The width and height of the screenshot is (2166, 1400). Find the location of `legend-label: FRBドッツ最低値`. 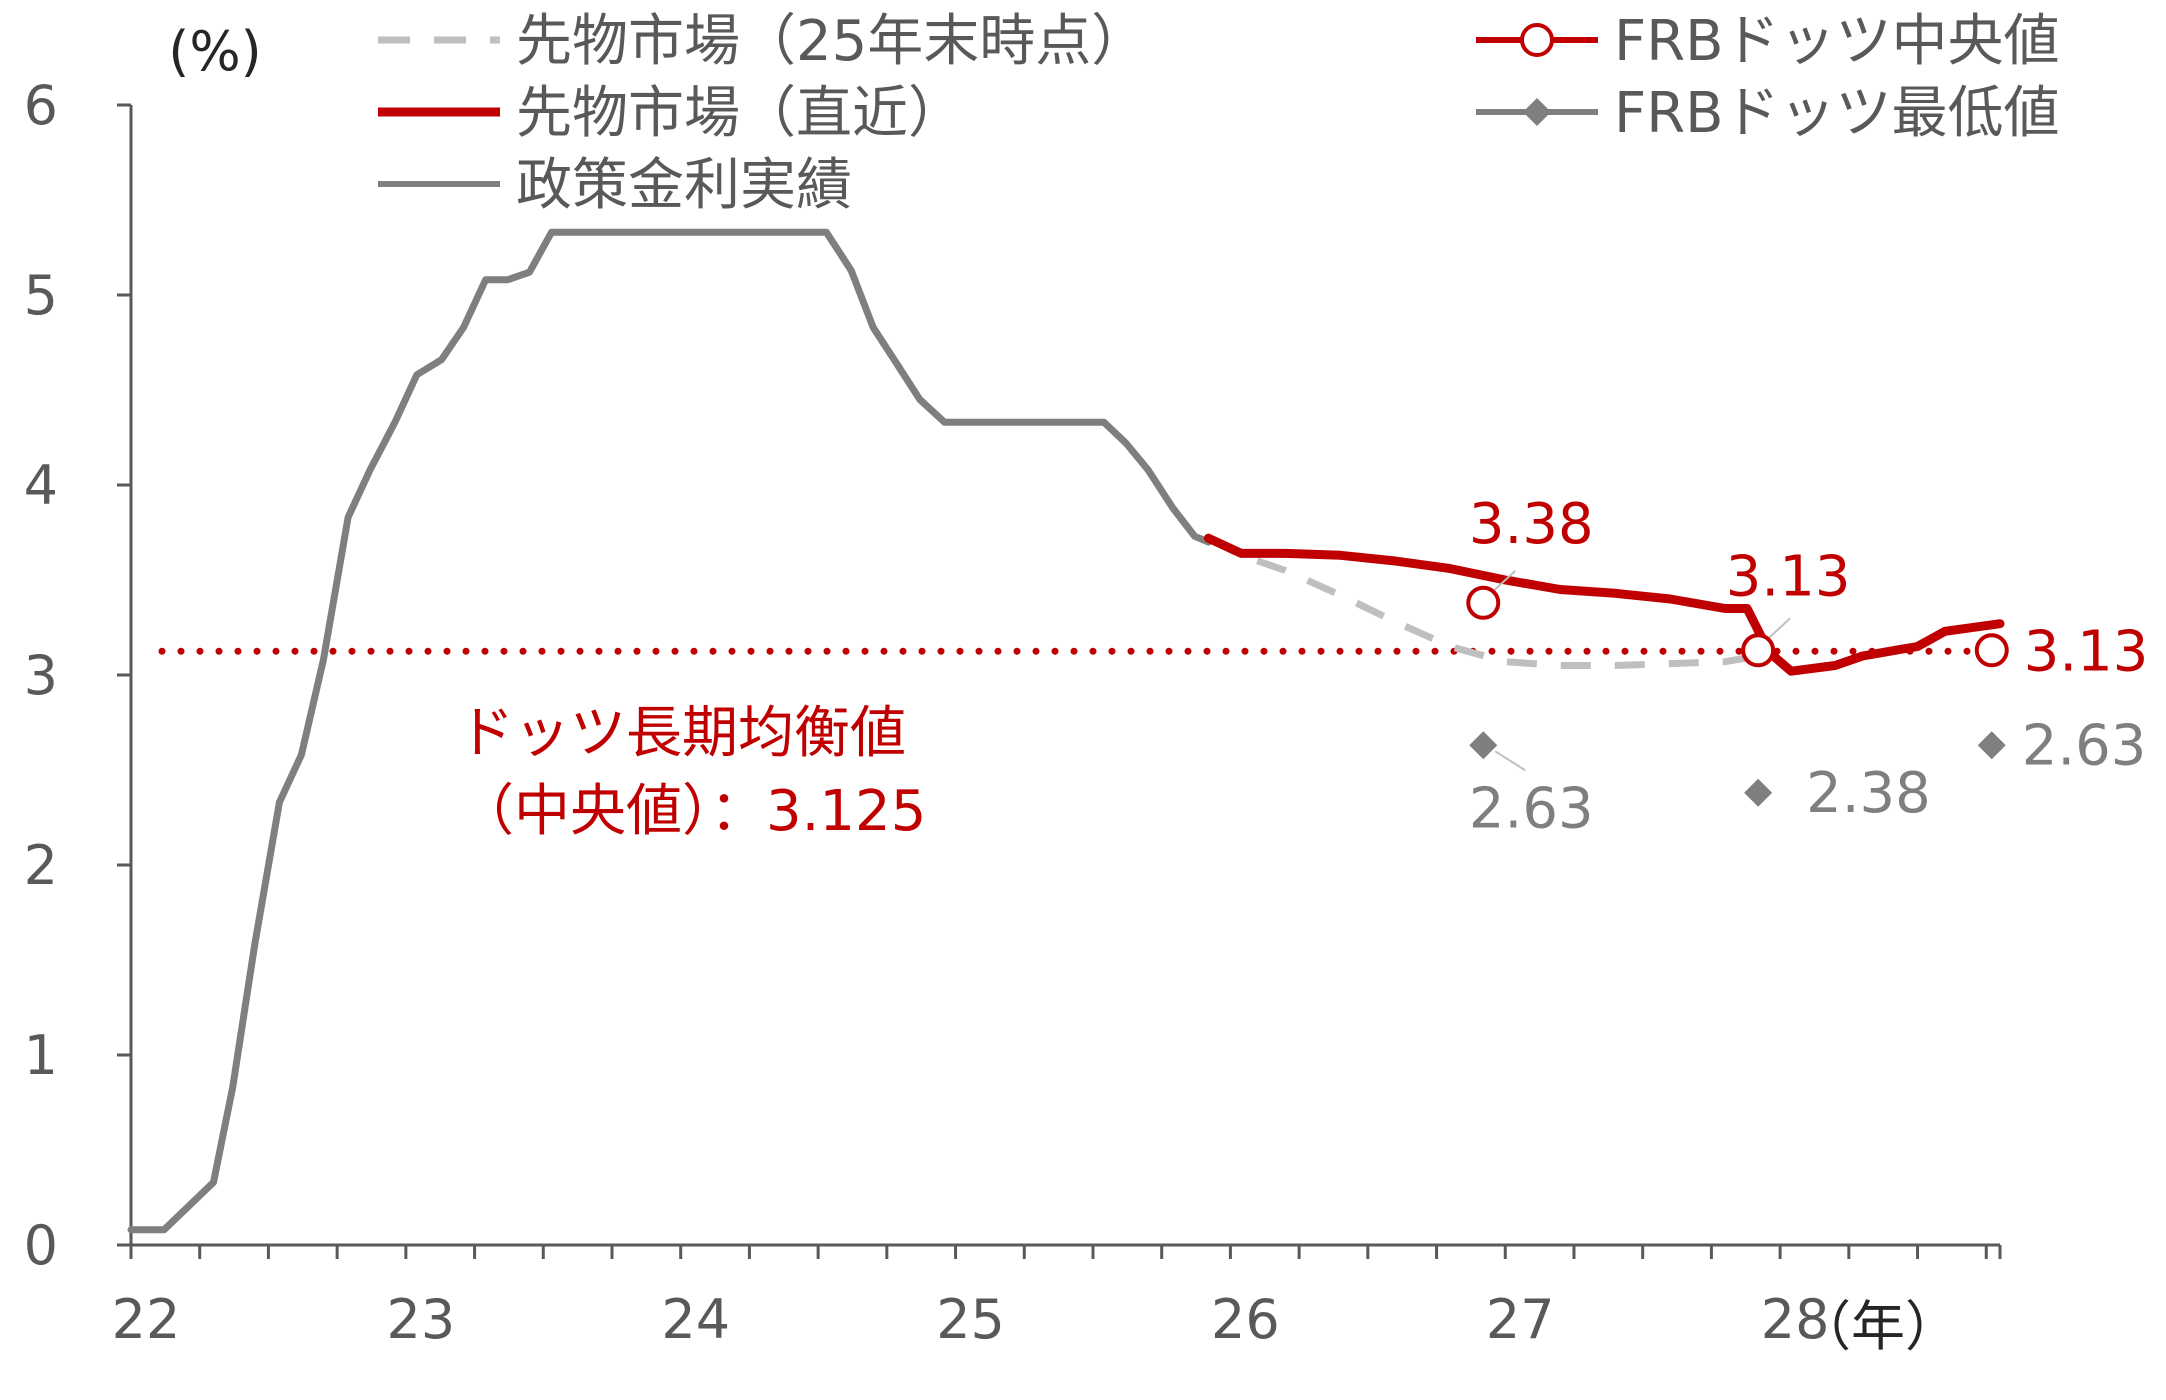

legend-label: FRBドッツ最低値 is located at coordinates (1837, 113).